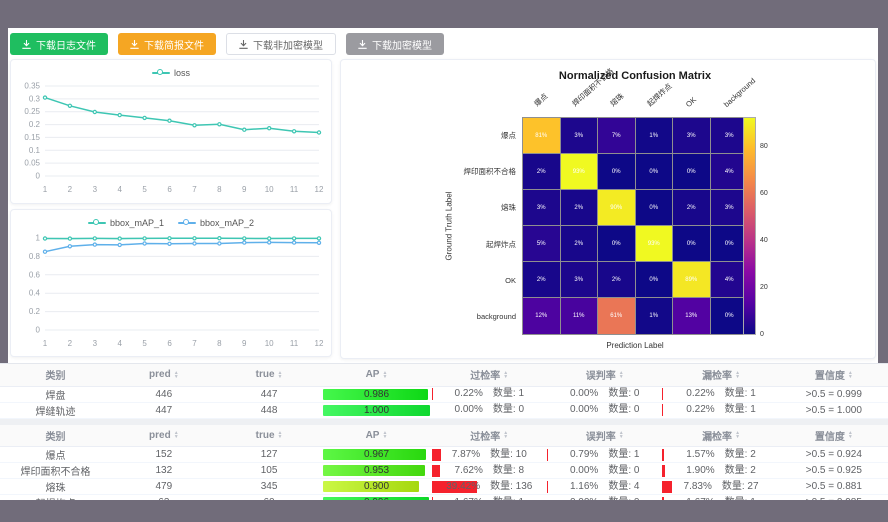  I want to click on matrix-cell-value: 13%, so click(691, 316).